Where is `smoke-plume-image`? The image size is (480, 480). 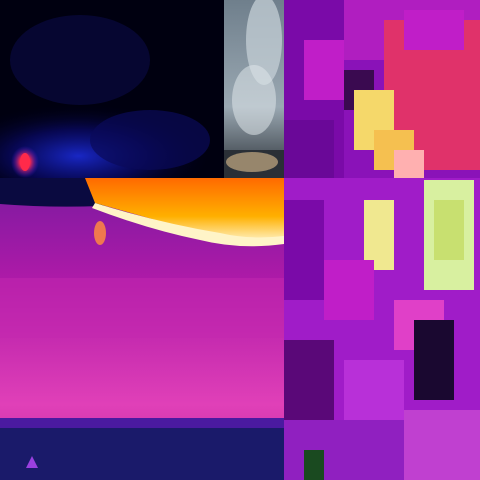 smoke-plume-image is located at coordinates (254, 89).